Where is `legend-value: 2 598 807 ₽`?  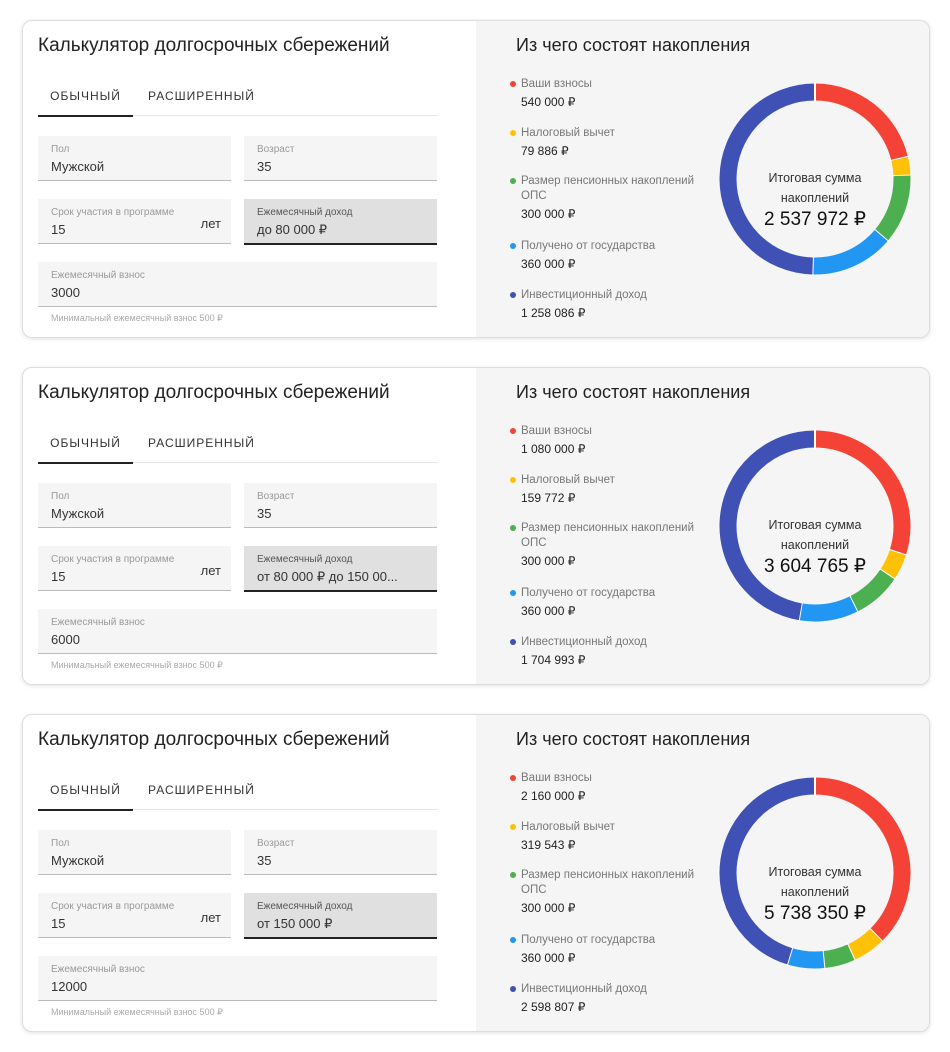
legend-value: 2 598 807 ₽ is located at coordinates (553, 1007).